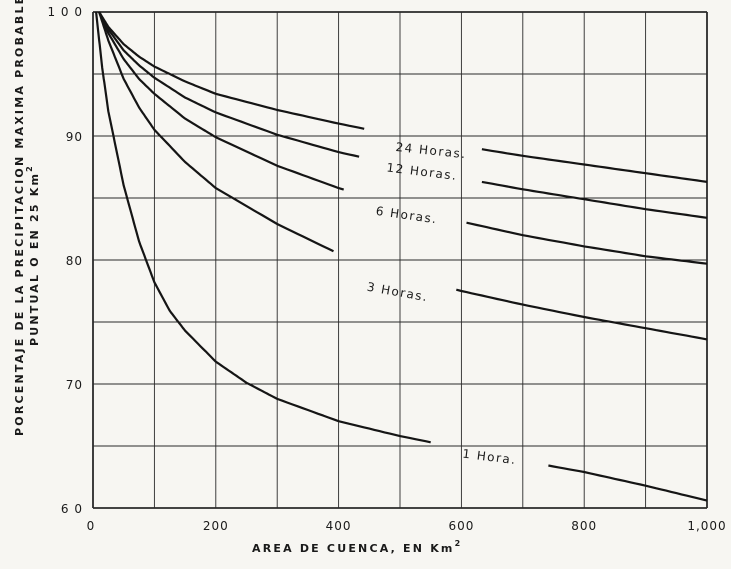  I want to click on y-axis-title-superscript: 2, so click(29, 168).